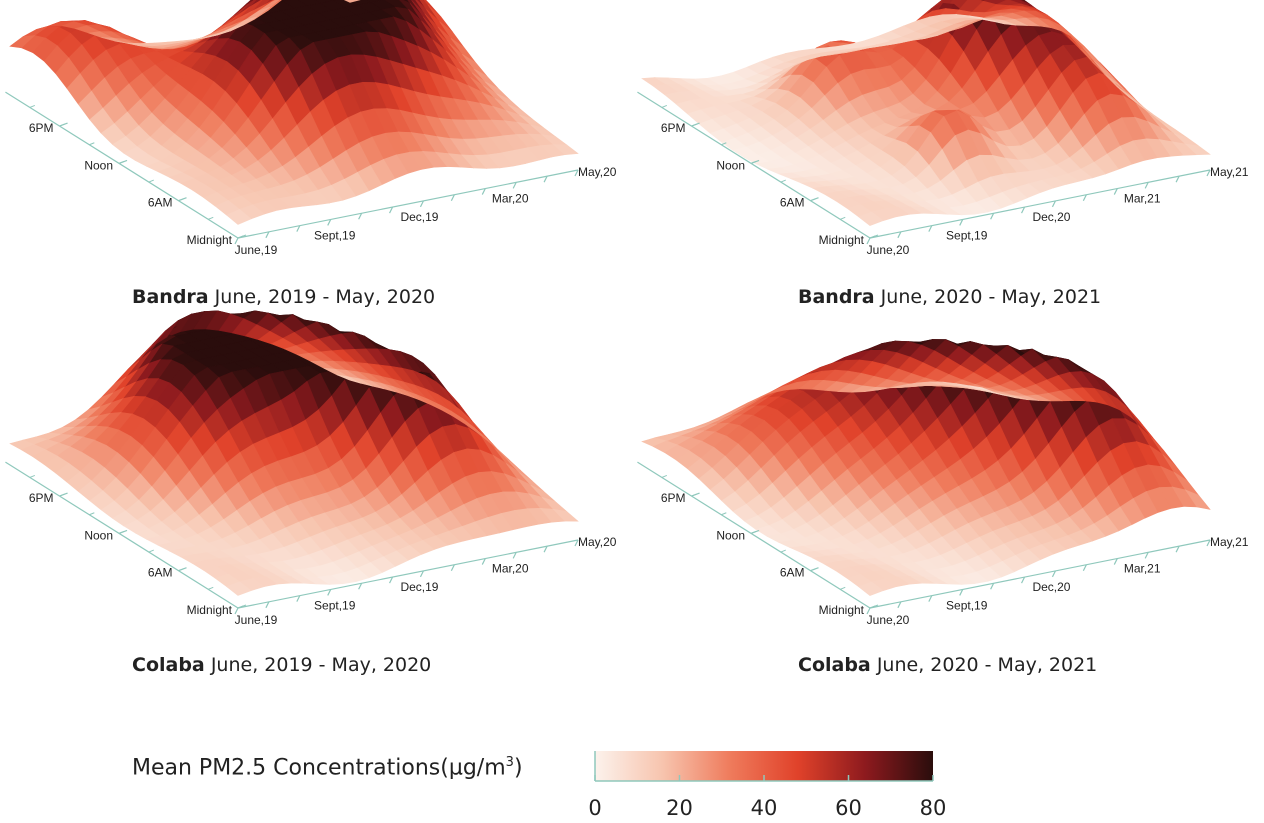 The width and height of the screenshot is (1264, 823). I want to click on month-tick-label: May,20, so click(597, 542).